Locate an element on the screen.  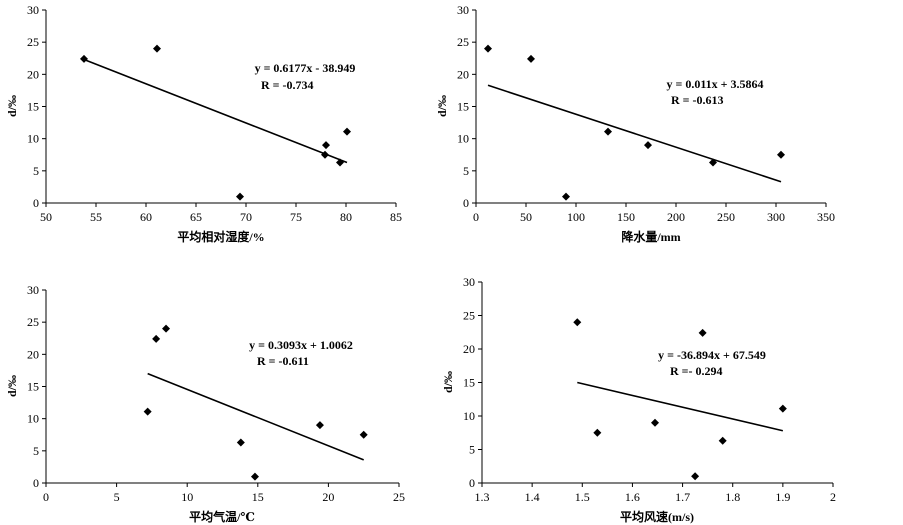
x-tick-label: 10 is located at coordinates (187, 497).